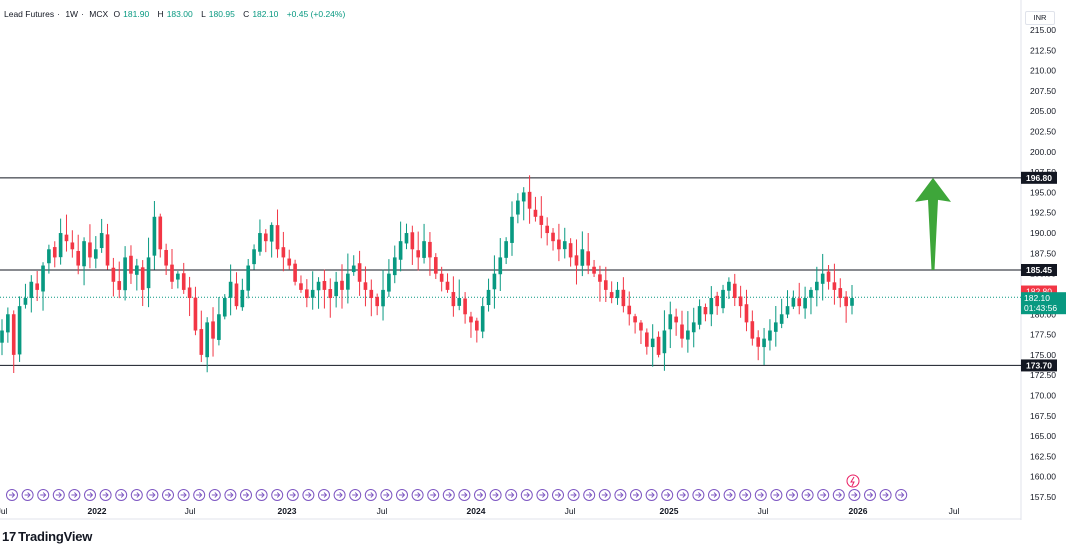 The image size is (1069, 548). Describe the element at coordinates (1037, 298) in the screenshot. I see `last-price-label: 182.10` at that location.